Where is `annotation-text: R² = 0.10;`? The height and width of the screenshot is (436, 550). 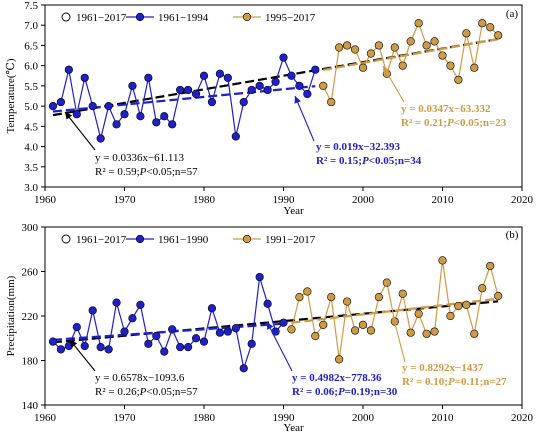
annotation-text: R² = 0.10; is located at coordinates (425, 382).